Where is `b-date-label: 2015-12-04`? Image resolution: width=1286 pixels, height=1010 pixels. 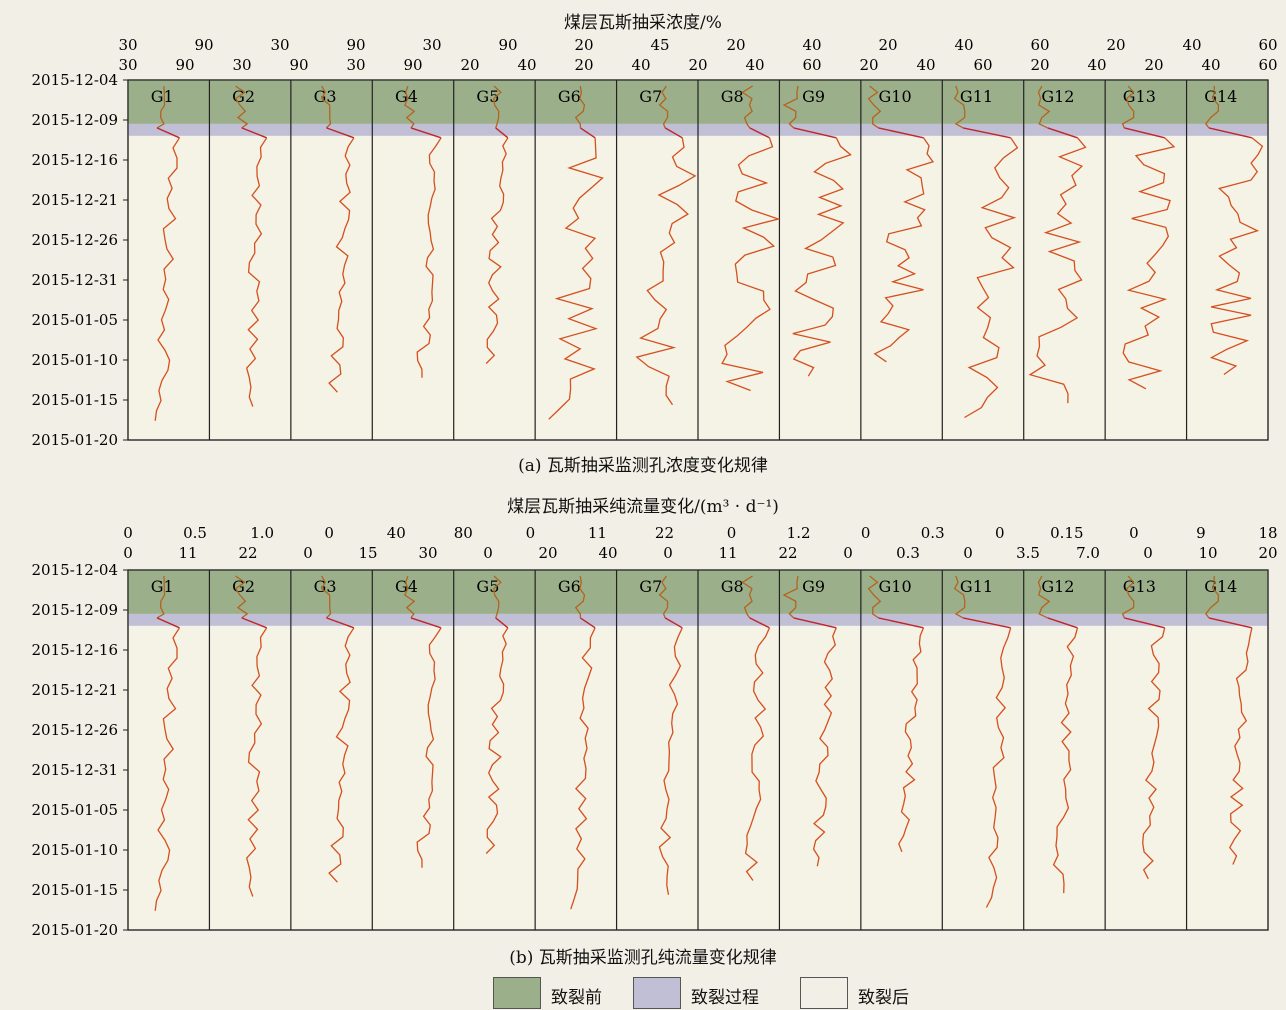 b-date-label: 2015-12-04 is located at coordinates (75, 570).